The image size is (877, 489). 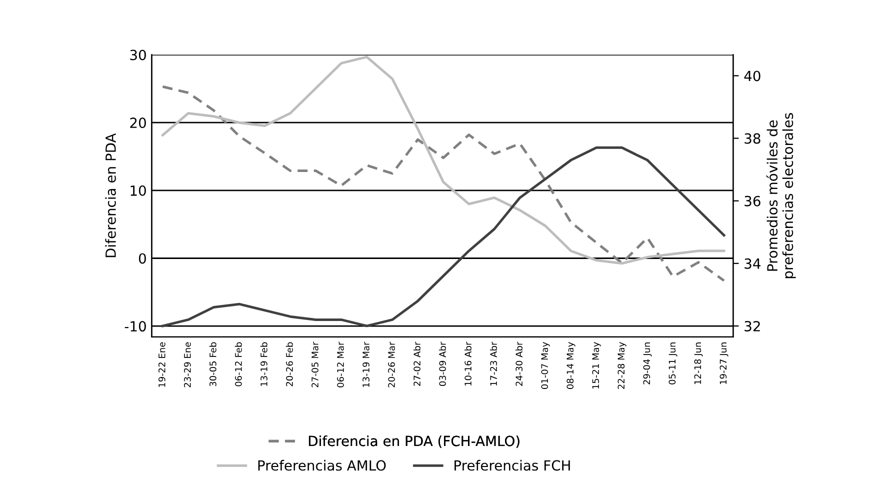 I want to click on x-tick-label: 22-28 May, so click(x=622, y=365).